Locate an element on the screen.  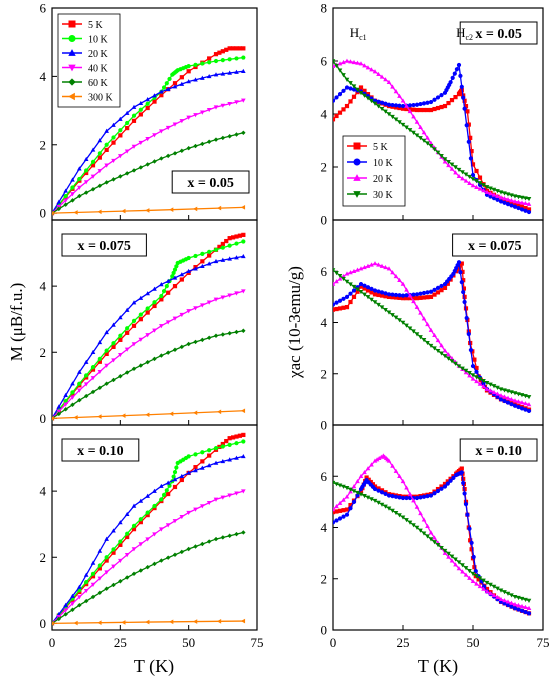
series-60k is located at coordinates (149, 374).